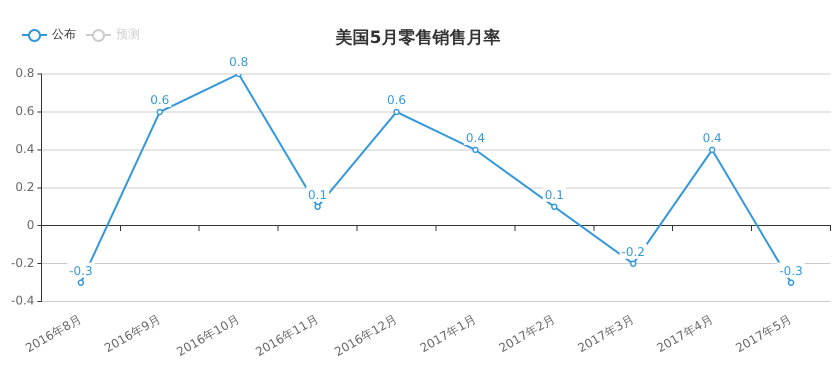 This screenshot has height=367, width=836. Describe the element at coordinates (24, 149) in the screenshot. I see `y-tick-label: 0.4` at that location.